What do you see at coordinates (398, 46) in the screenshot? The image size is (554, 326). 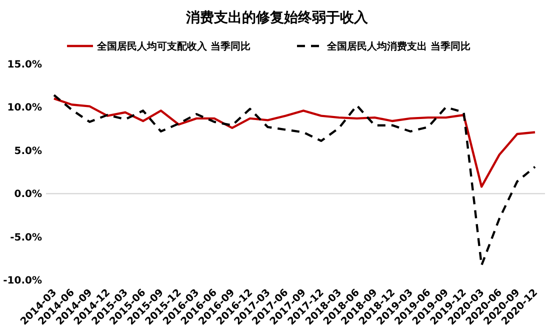 I see `legend-label: 全国居民人均消费支出 当季同比` at bounding box center [398, 46].